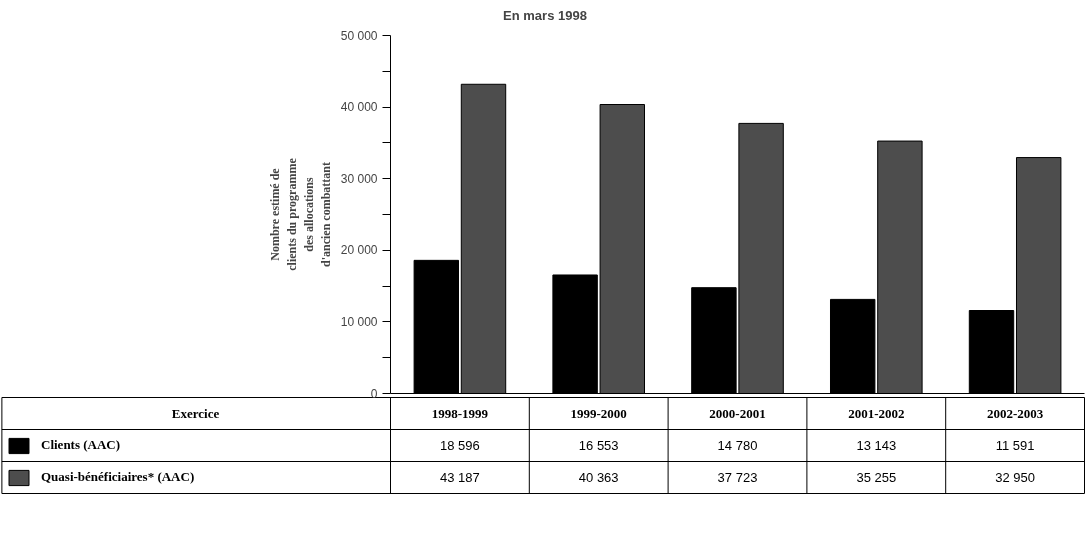 This screenshot has width=1089, height=537. I want to click on x-tick-label: 2002-2003, so click(1015, 413).